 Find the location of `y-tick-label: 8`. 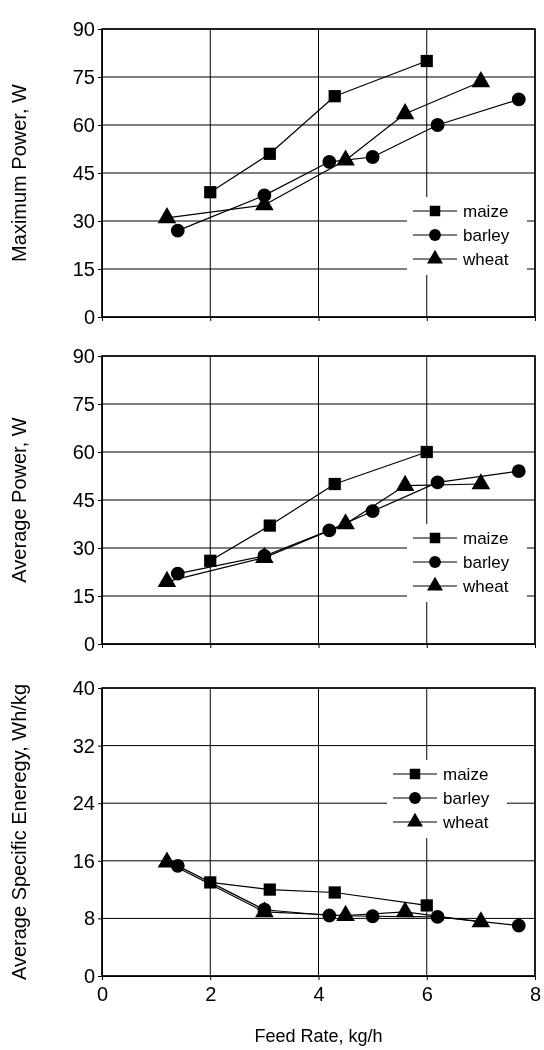

y-tick-label: 8 is located at coordinates (89, 918).